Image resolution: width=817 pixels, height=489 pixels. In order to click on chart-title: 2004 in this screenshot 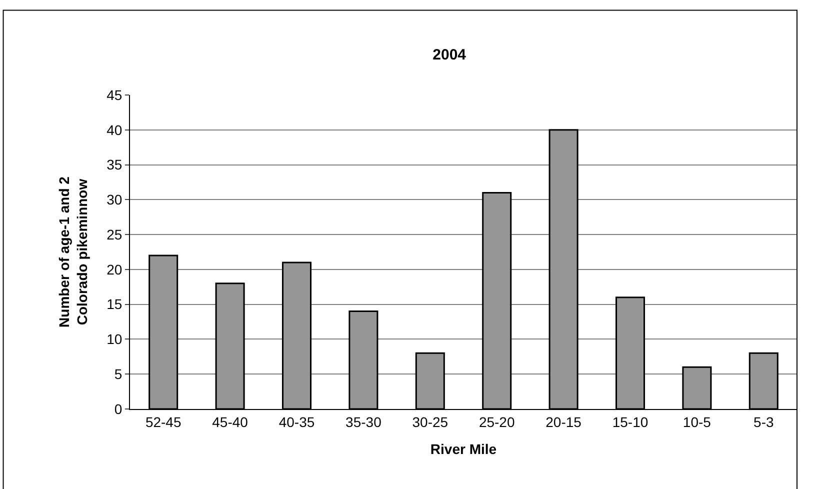, I will do `click(449, 55)`.